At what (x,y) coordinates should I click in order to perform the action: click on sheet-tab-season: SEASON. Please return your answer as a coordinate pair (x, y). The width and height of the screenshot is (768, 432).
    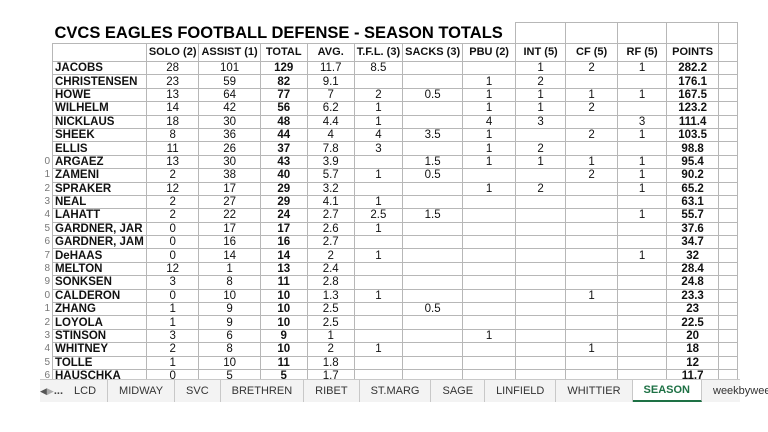
    Looking at the image, I should click on (667, 391).